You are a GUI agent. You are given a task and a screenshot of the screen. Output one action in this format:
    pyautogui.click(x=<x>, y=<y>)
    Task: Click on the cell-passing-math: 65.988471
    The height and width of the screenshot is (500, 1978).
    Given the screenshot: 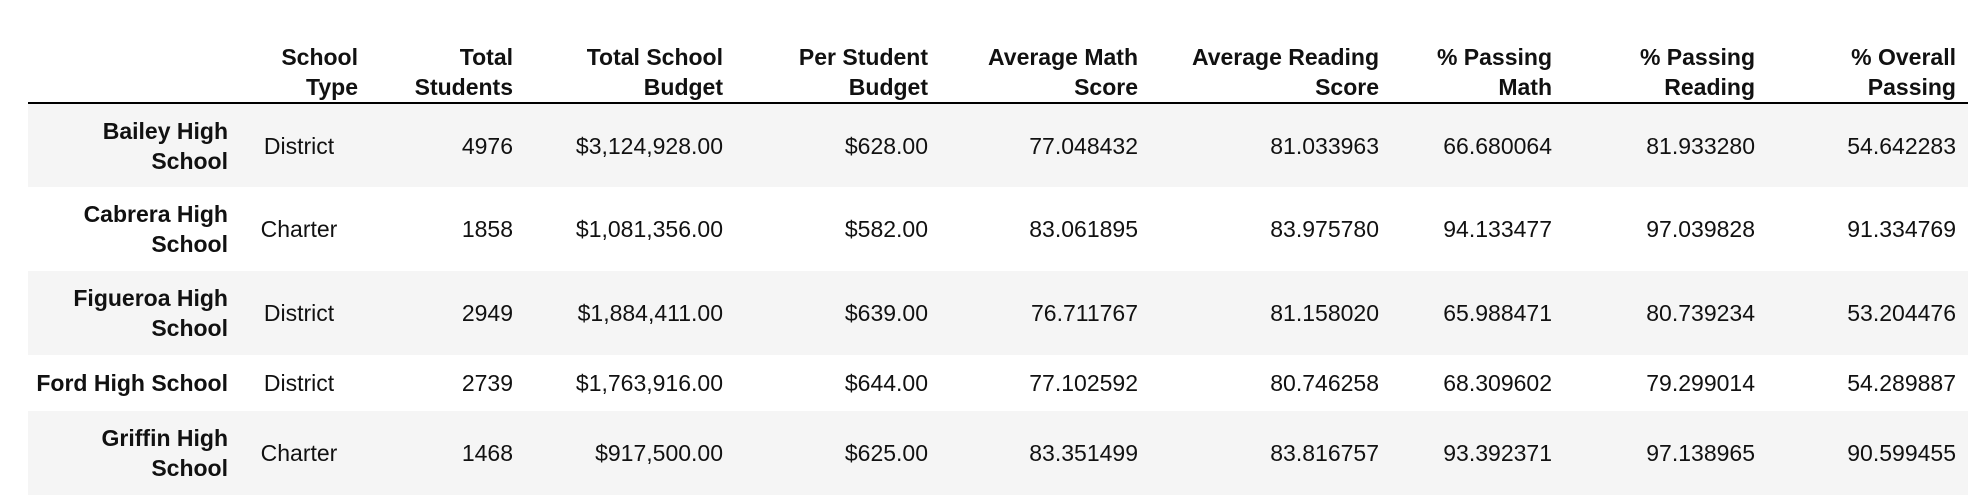 What is the action you would take?
    pyautogui.click(x=1497, y=313)
    